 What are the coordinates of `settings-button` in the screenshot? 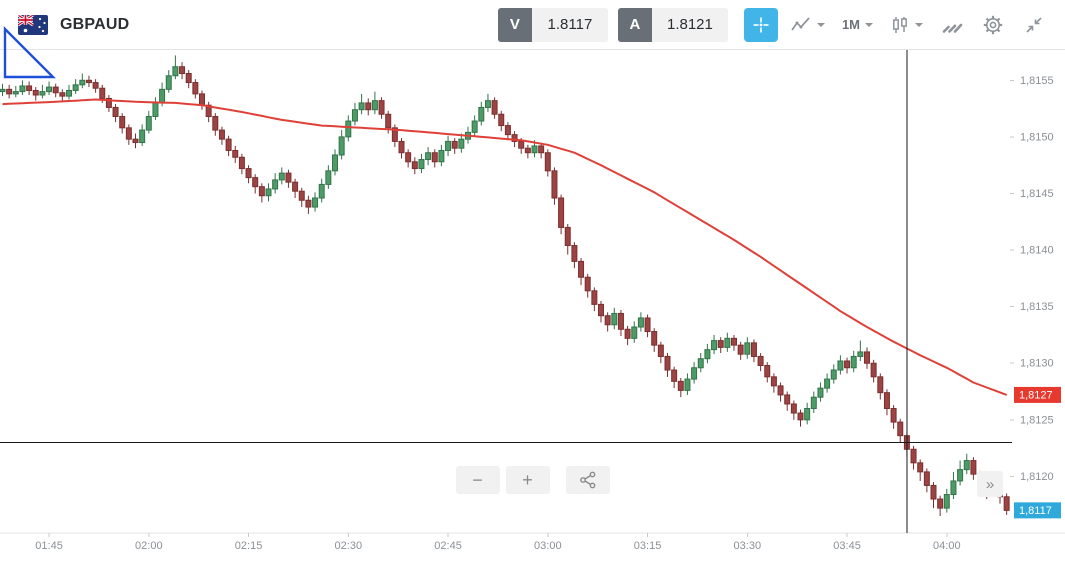 It's located at (993, 25).